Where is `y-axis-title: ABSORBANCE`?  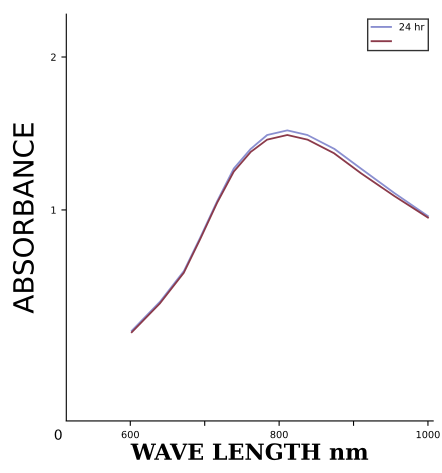
y-axis-title: ABSORBANCE is located at coordinates (23, 218).